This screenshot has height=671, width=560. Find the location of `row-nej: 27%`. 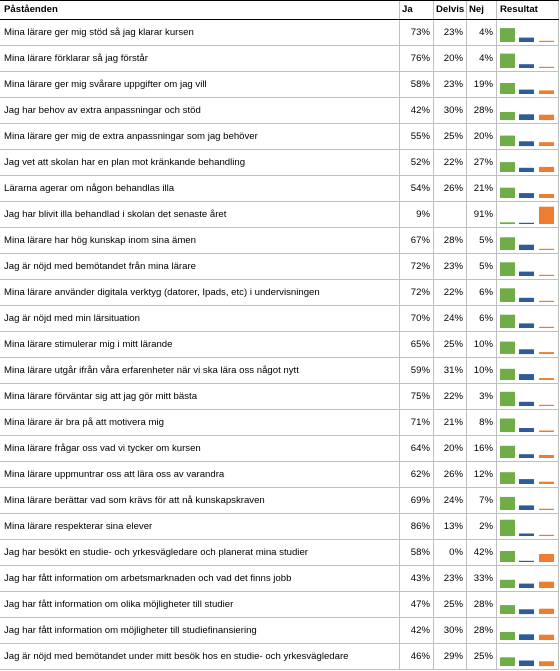

row-nej: 27% is located at coordinates (482, 162).